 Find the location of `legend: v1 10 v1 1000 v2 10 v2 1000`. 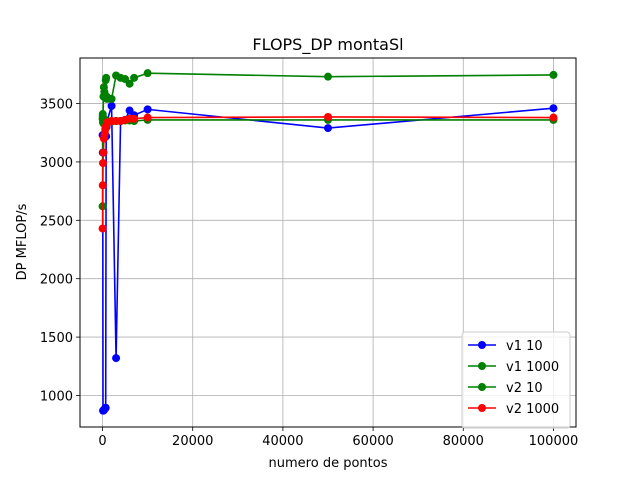

legend: v1 10 v1 1000 v2 10 v2 1000 is located at coordinates (516, 380).